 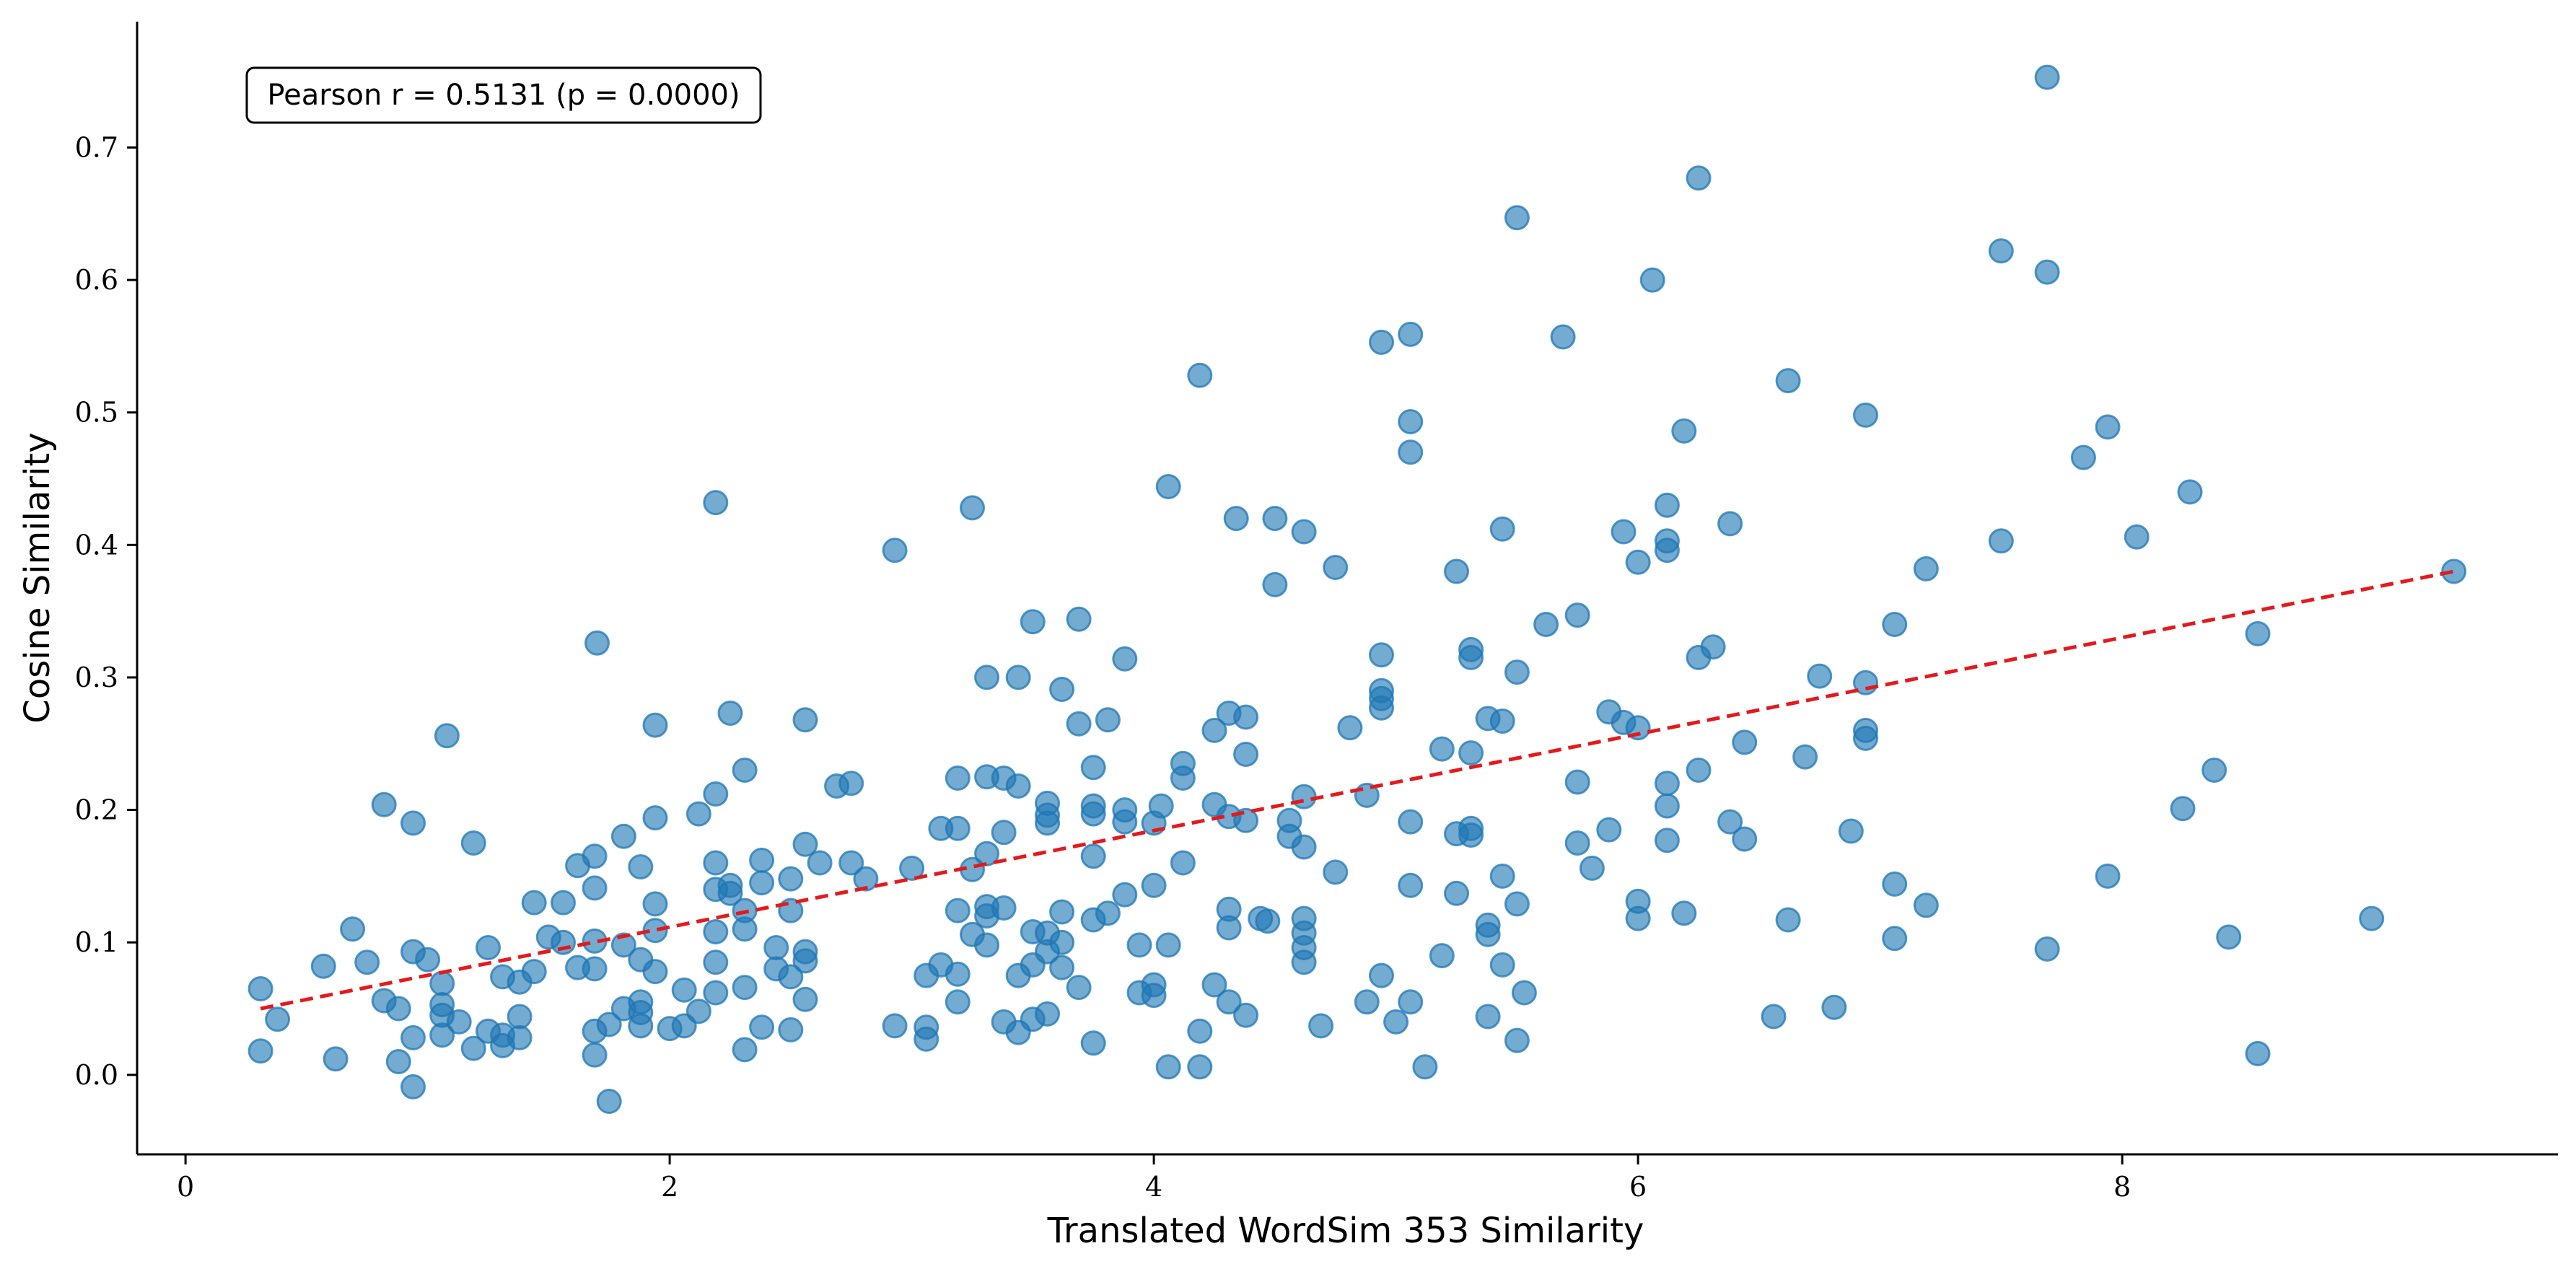 I want to click on x-axis-label: Translated WordSim 353 Similarity, so click(x=1345, y=1231).